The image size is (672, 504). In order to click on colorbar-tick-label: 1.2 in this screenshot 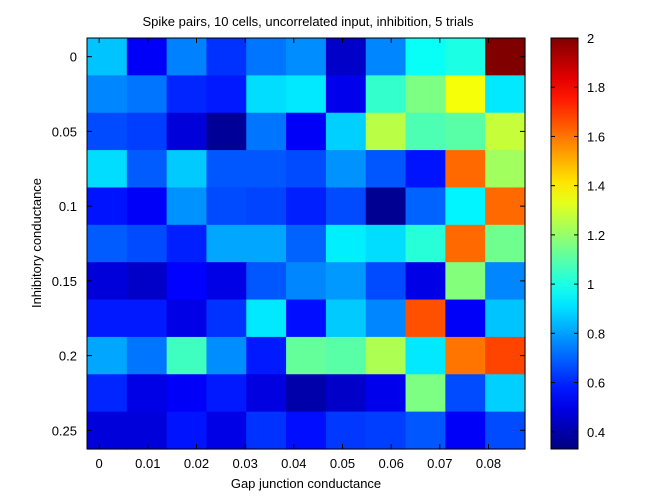, I will do `click(596, 235)`.